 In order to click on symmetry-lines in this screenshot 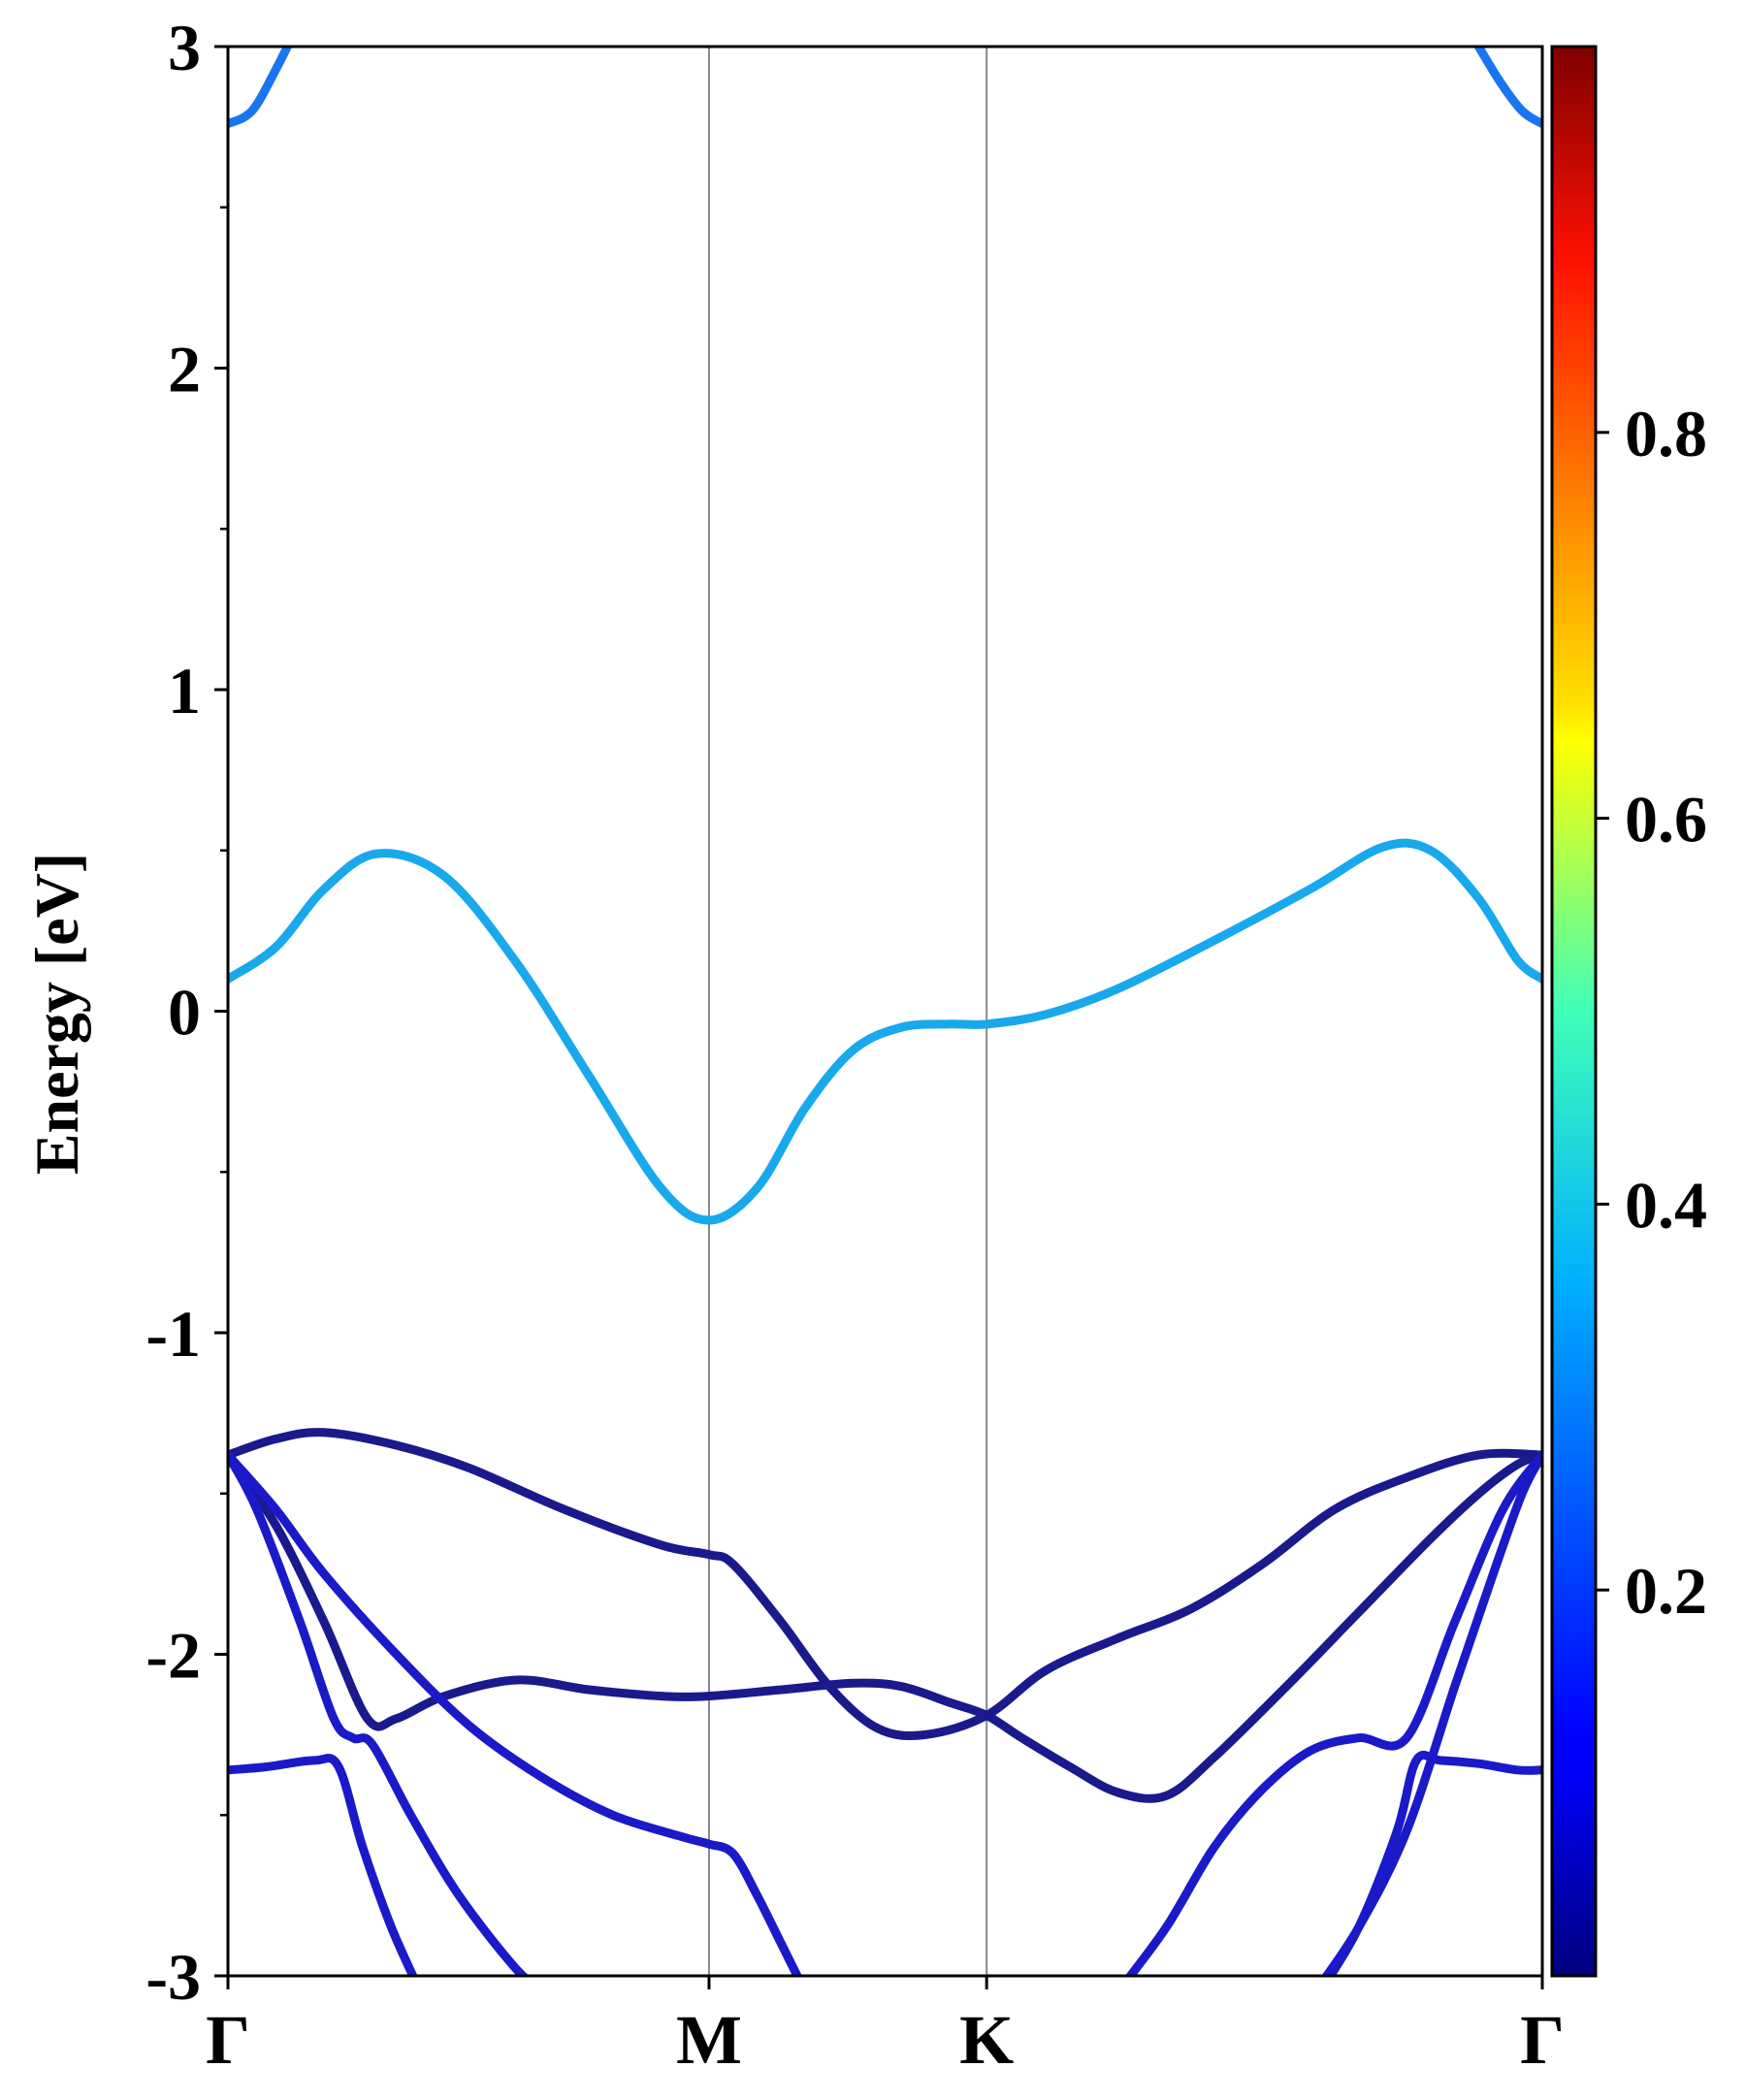, I will do `click(847, 1011)`.